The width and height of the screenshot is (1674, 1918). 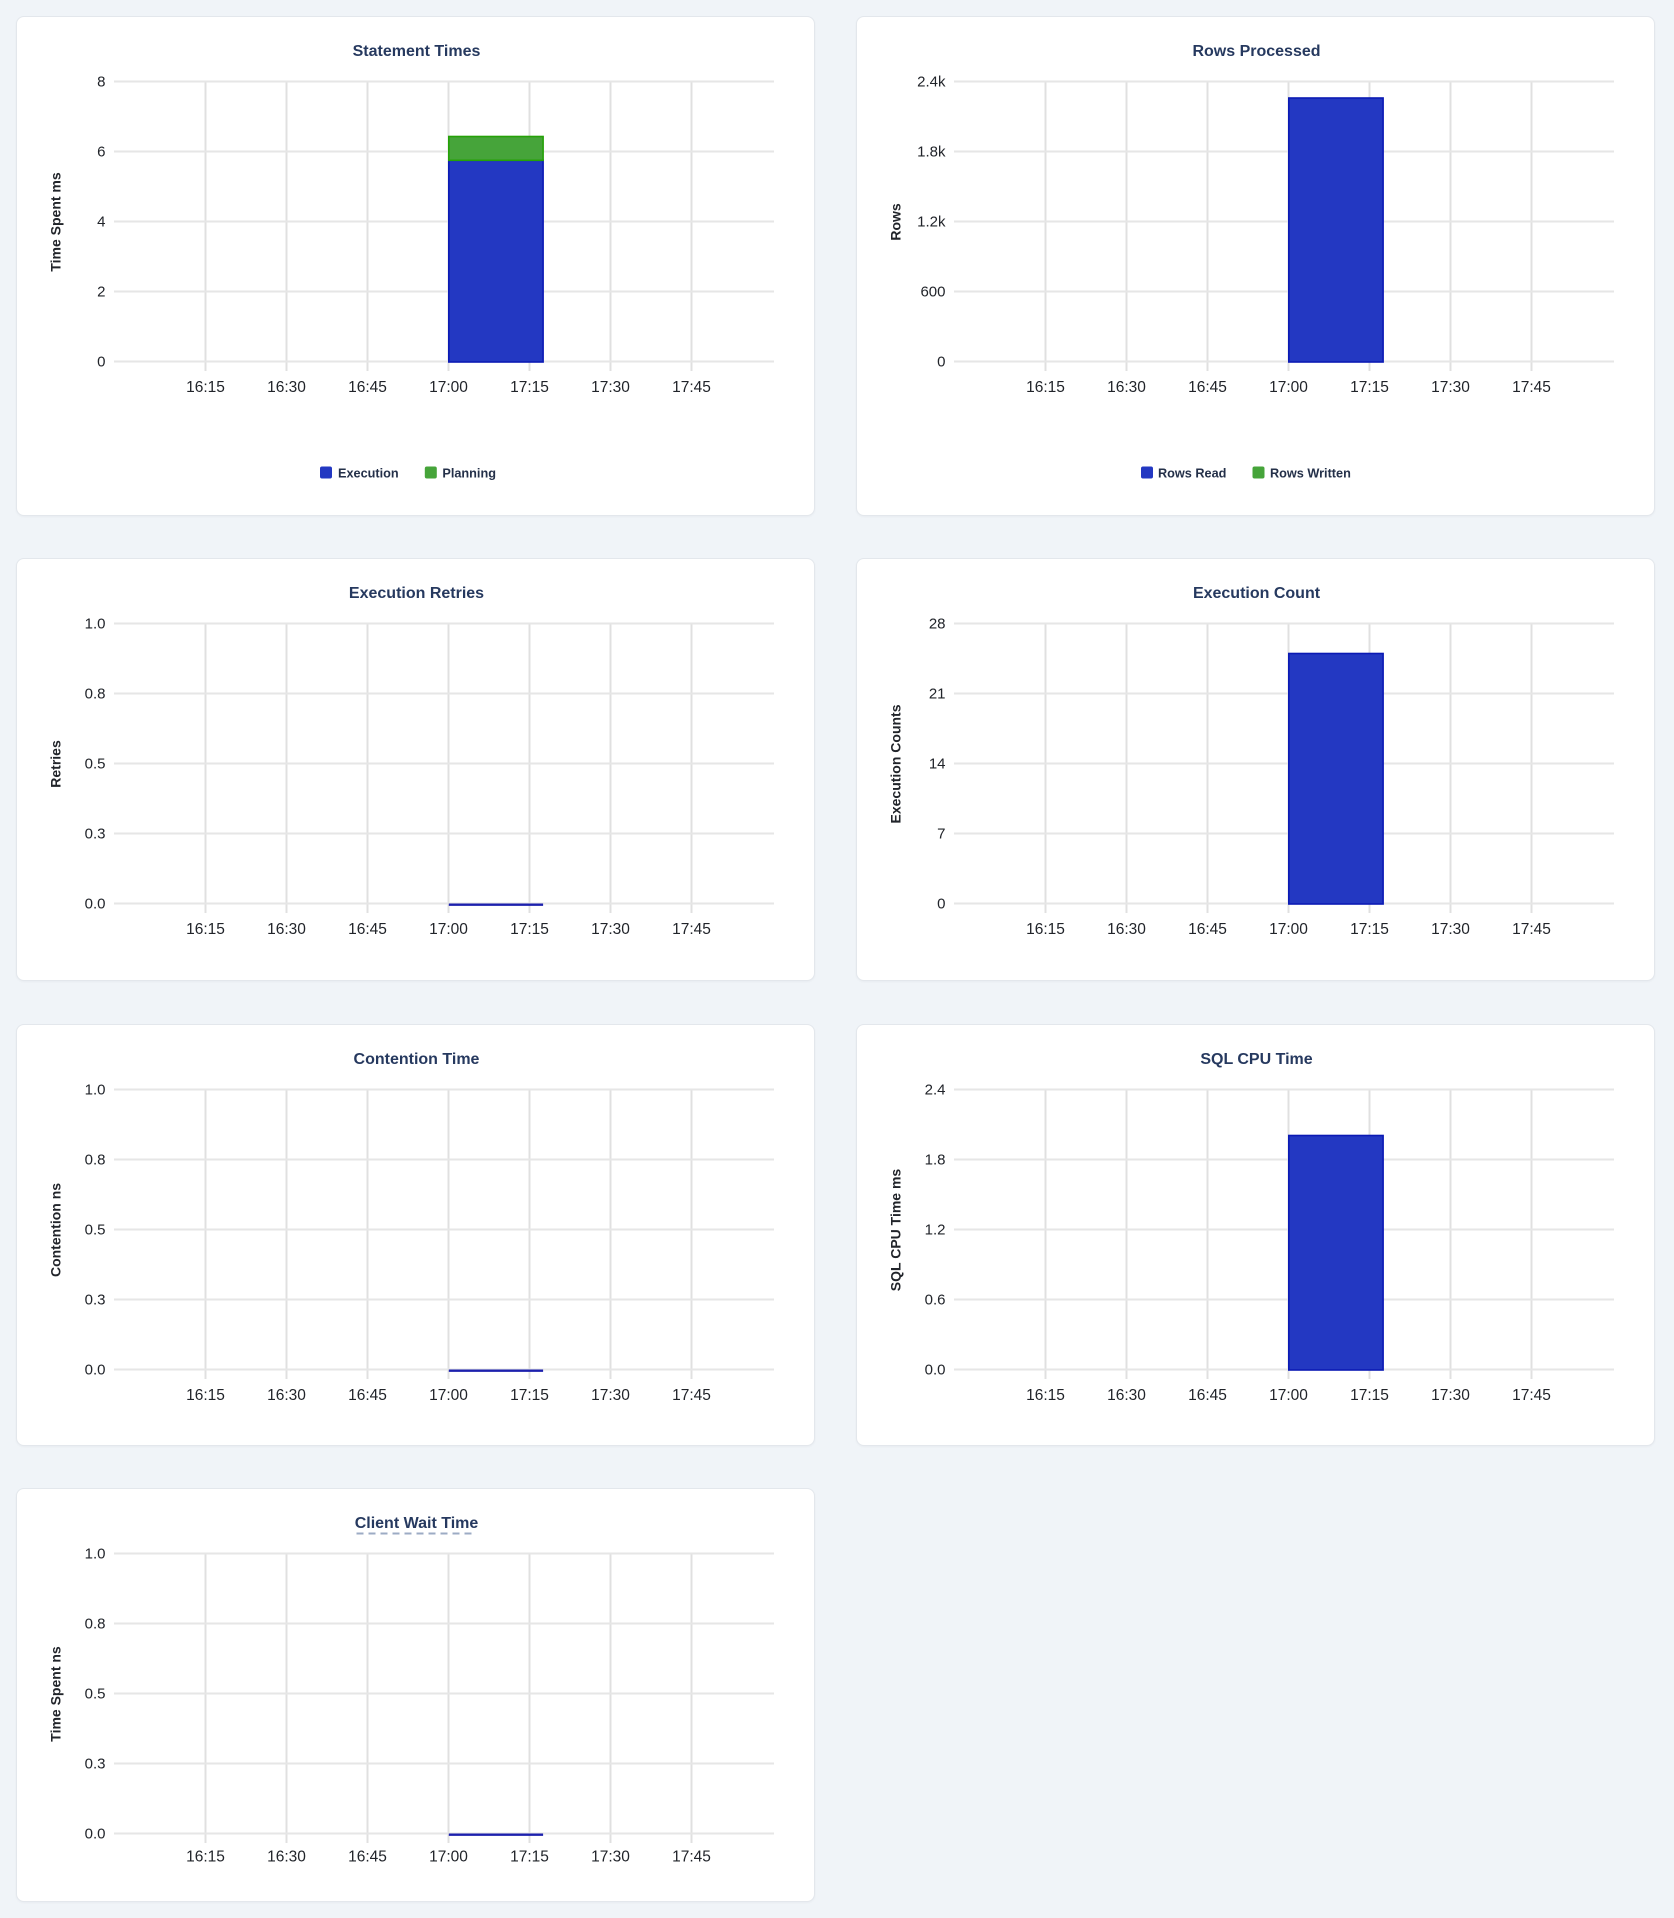 What do you see at coordinates (1192, 474) in the screenshot?
I see `svg-text: Rows Read` at bounding box center [1192, 474].